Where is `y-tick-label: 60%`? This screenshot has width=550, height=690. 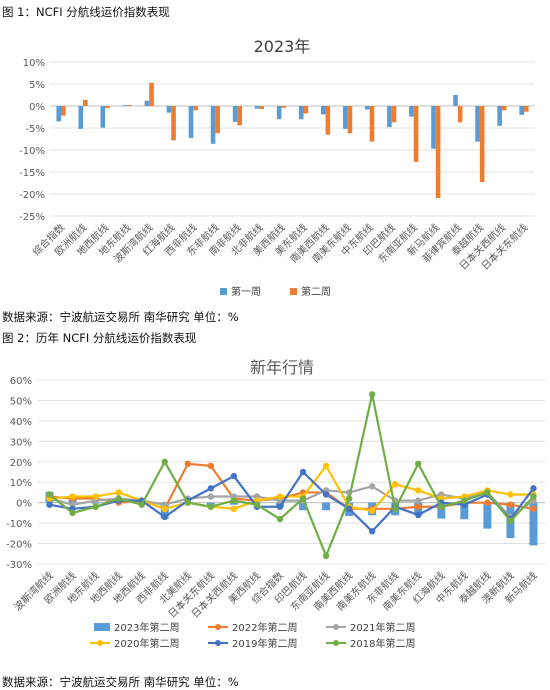
y-tick-label: 60% is located at coordinates (21, 381).